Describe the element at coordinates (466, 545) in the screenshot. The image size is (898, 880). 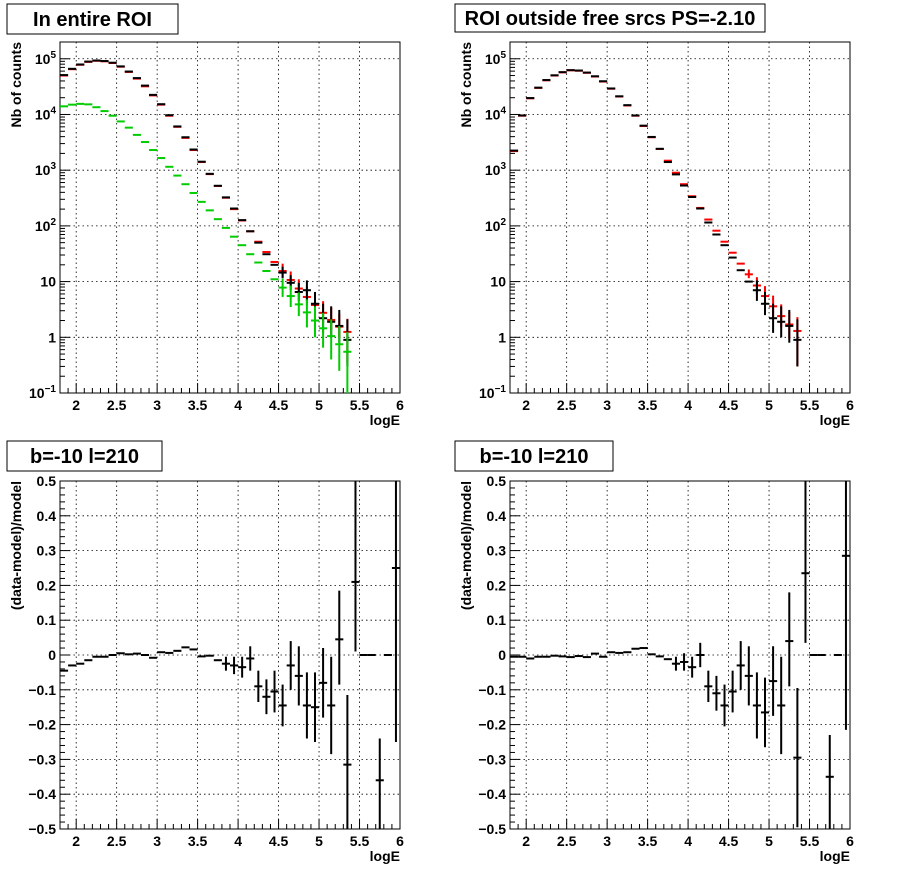
I see `y-axis-title: (data-model)/model` at that location.